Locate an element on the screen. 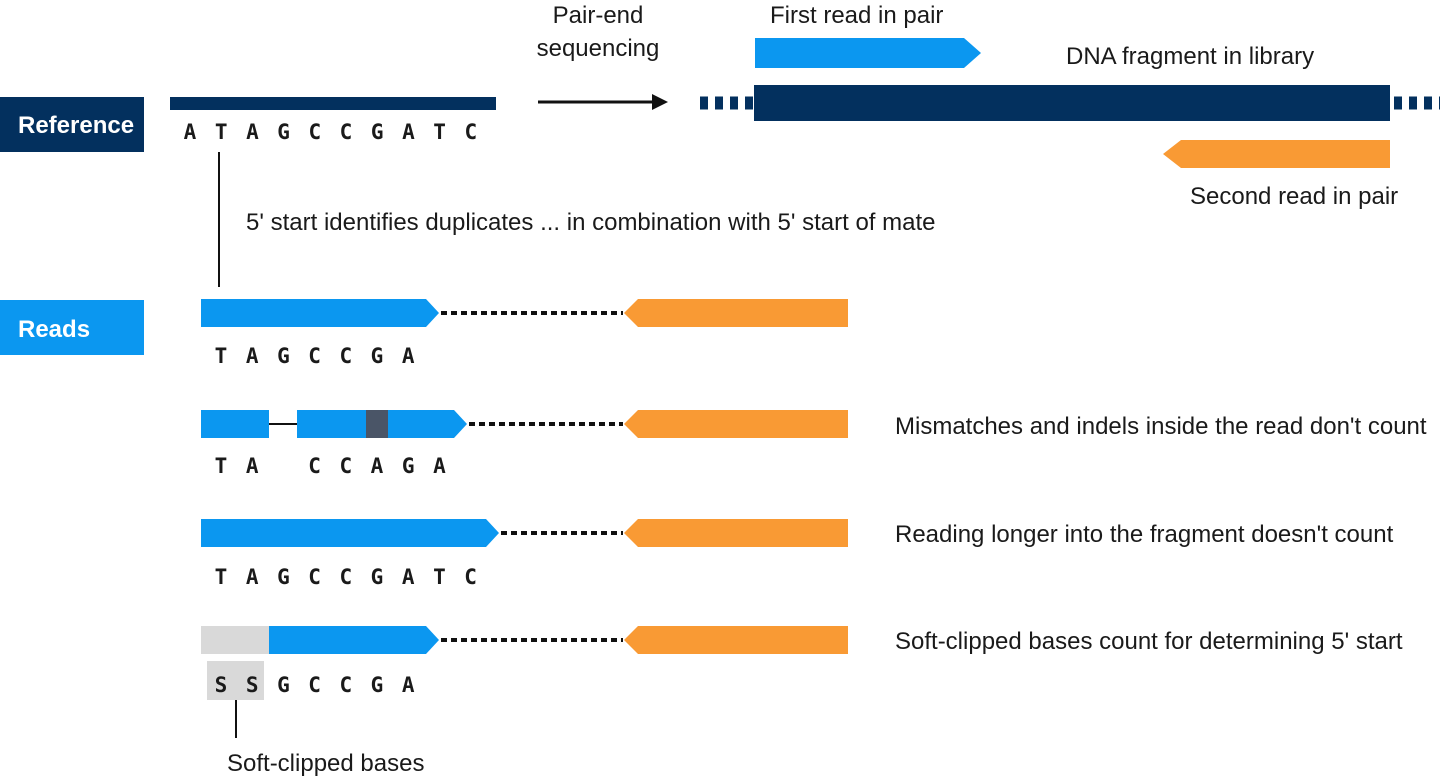 The height and width of the screenshot is (778, 1440). read2-mate is located at coordinates (736, 424).